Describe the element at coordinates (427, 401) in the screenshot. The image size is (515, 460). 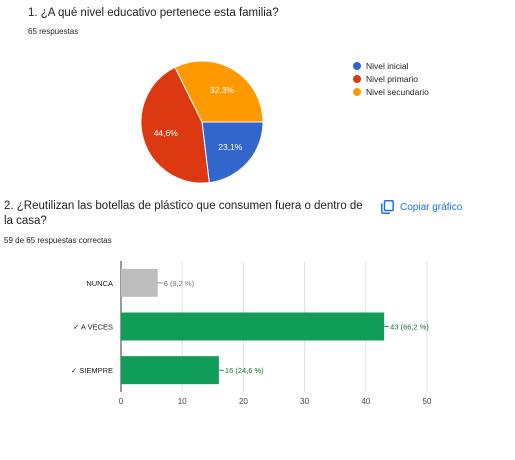
I see `x-tick-label: 50` at that location.